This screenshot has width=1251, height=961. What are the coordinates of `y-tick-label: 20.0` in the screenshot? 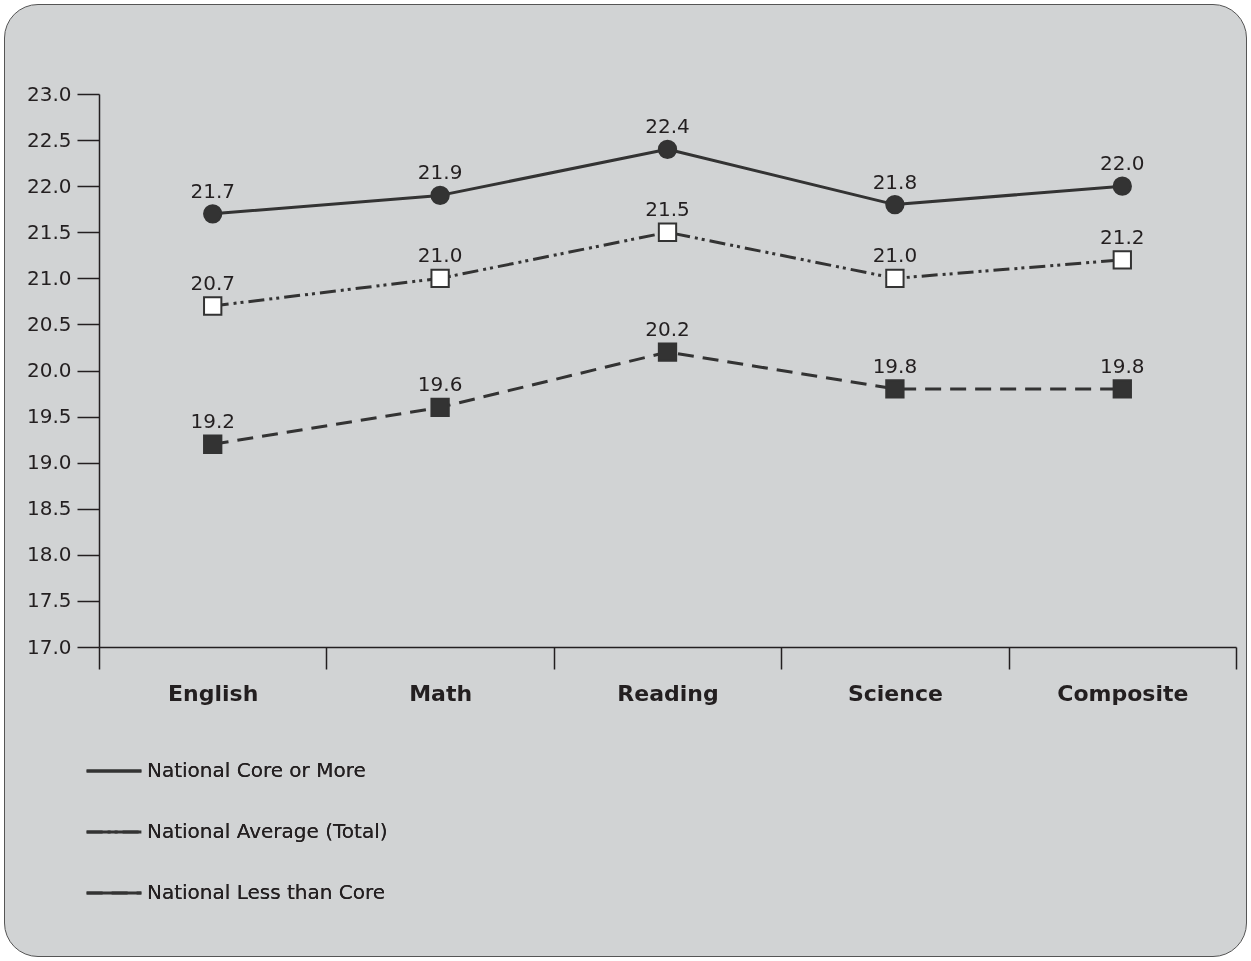 It's located at (49, 370).